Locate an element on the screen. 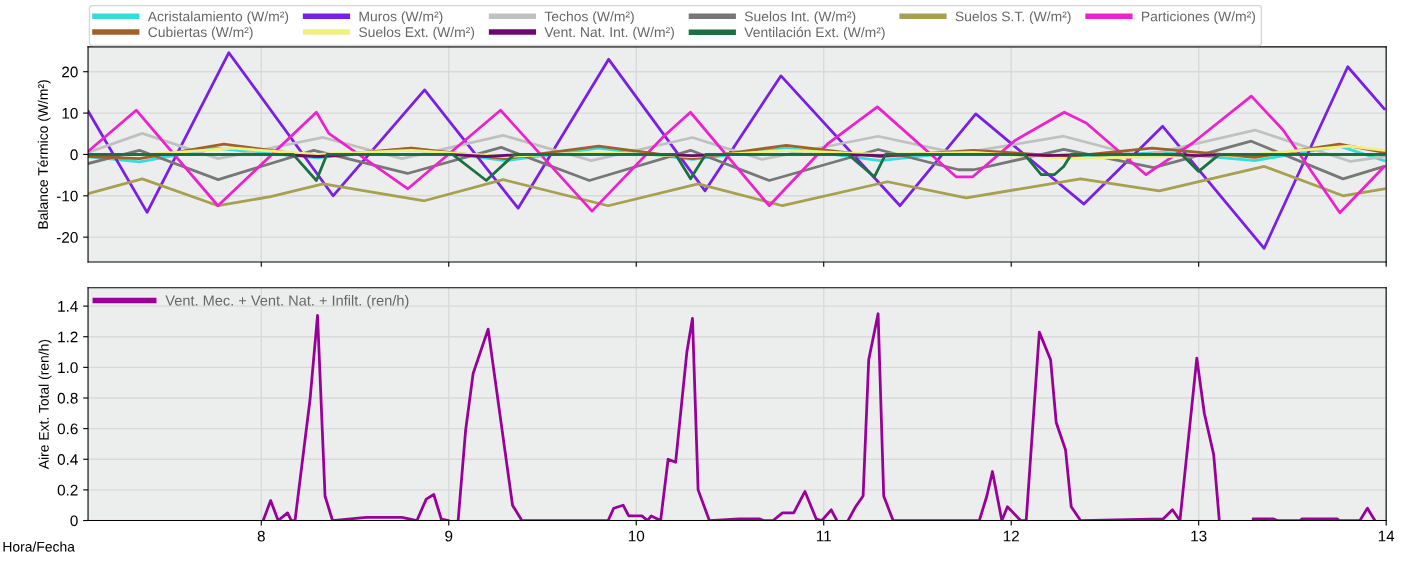 The width and height of the screenshot is (1411, 572). y-tick-label: -20 is located at coordinates (67, 237).